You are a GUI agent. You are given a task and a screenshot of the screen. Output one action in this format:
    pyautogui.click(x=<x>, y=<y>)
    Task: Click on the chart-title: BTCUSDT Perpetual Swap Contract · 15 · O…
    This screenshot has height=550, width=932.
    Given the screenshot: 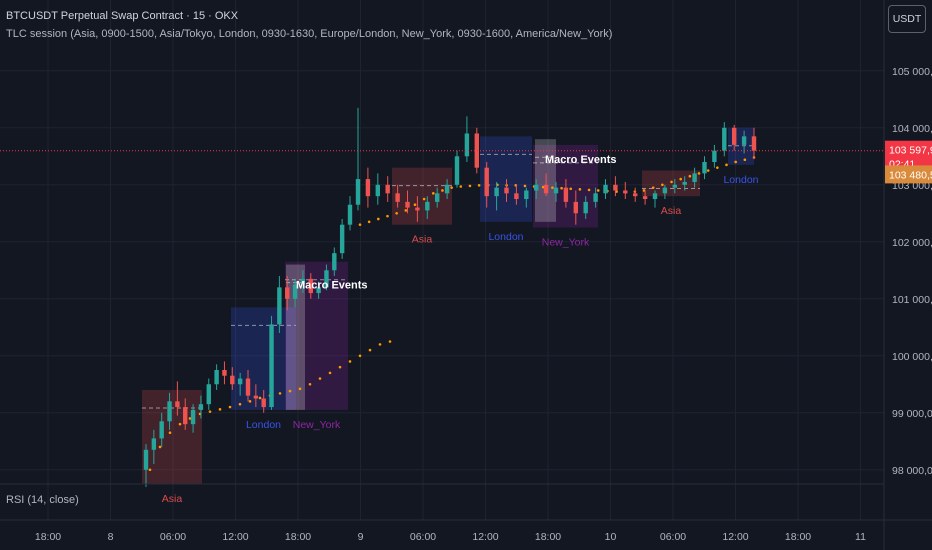 What is the action you would take?
    pyautogui.click(x=122, y=16)
    